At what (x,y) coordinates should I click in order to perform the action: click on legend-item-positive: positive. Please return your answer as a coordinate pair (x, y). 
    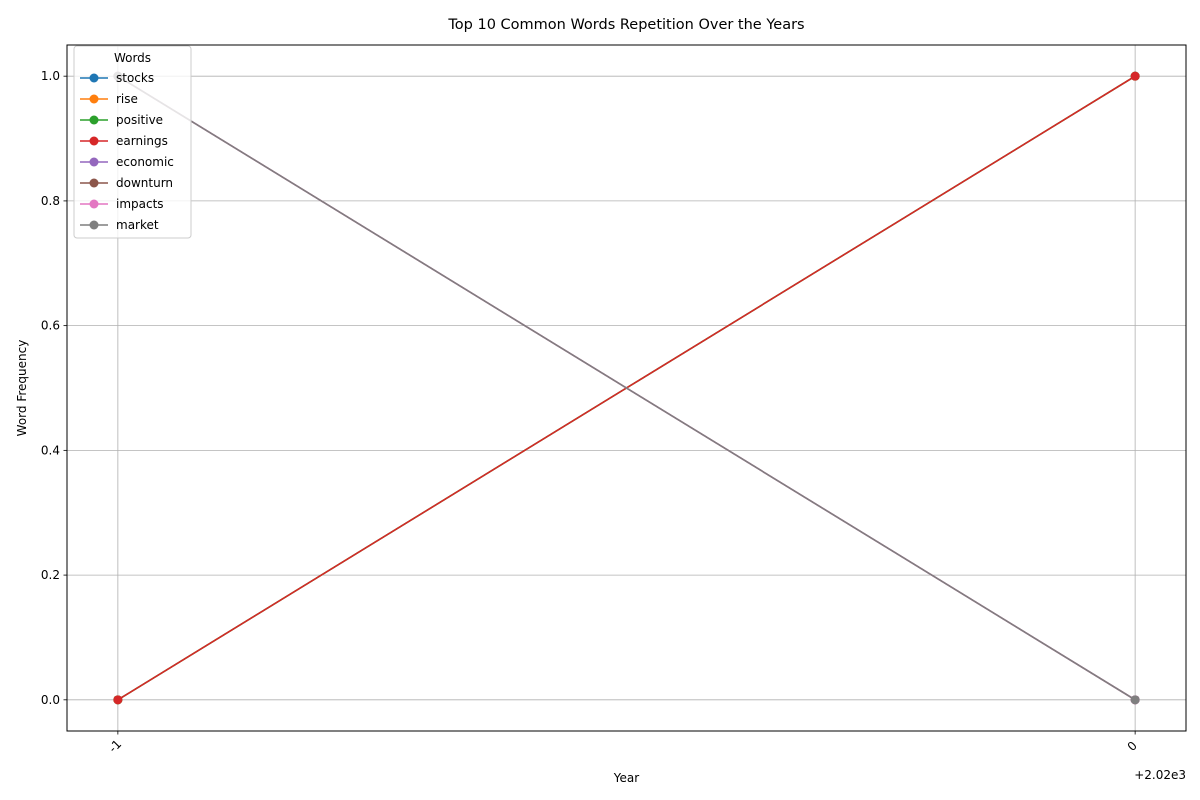
    Looking at the image, I should click on (121, 120).